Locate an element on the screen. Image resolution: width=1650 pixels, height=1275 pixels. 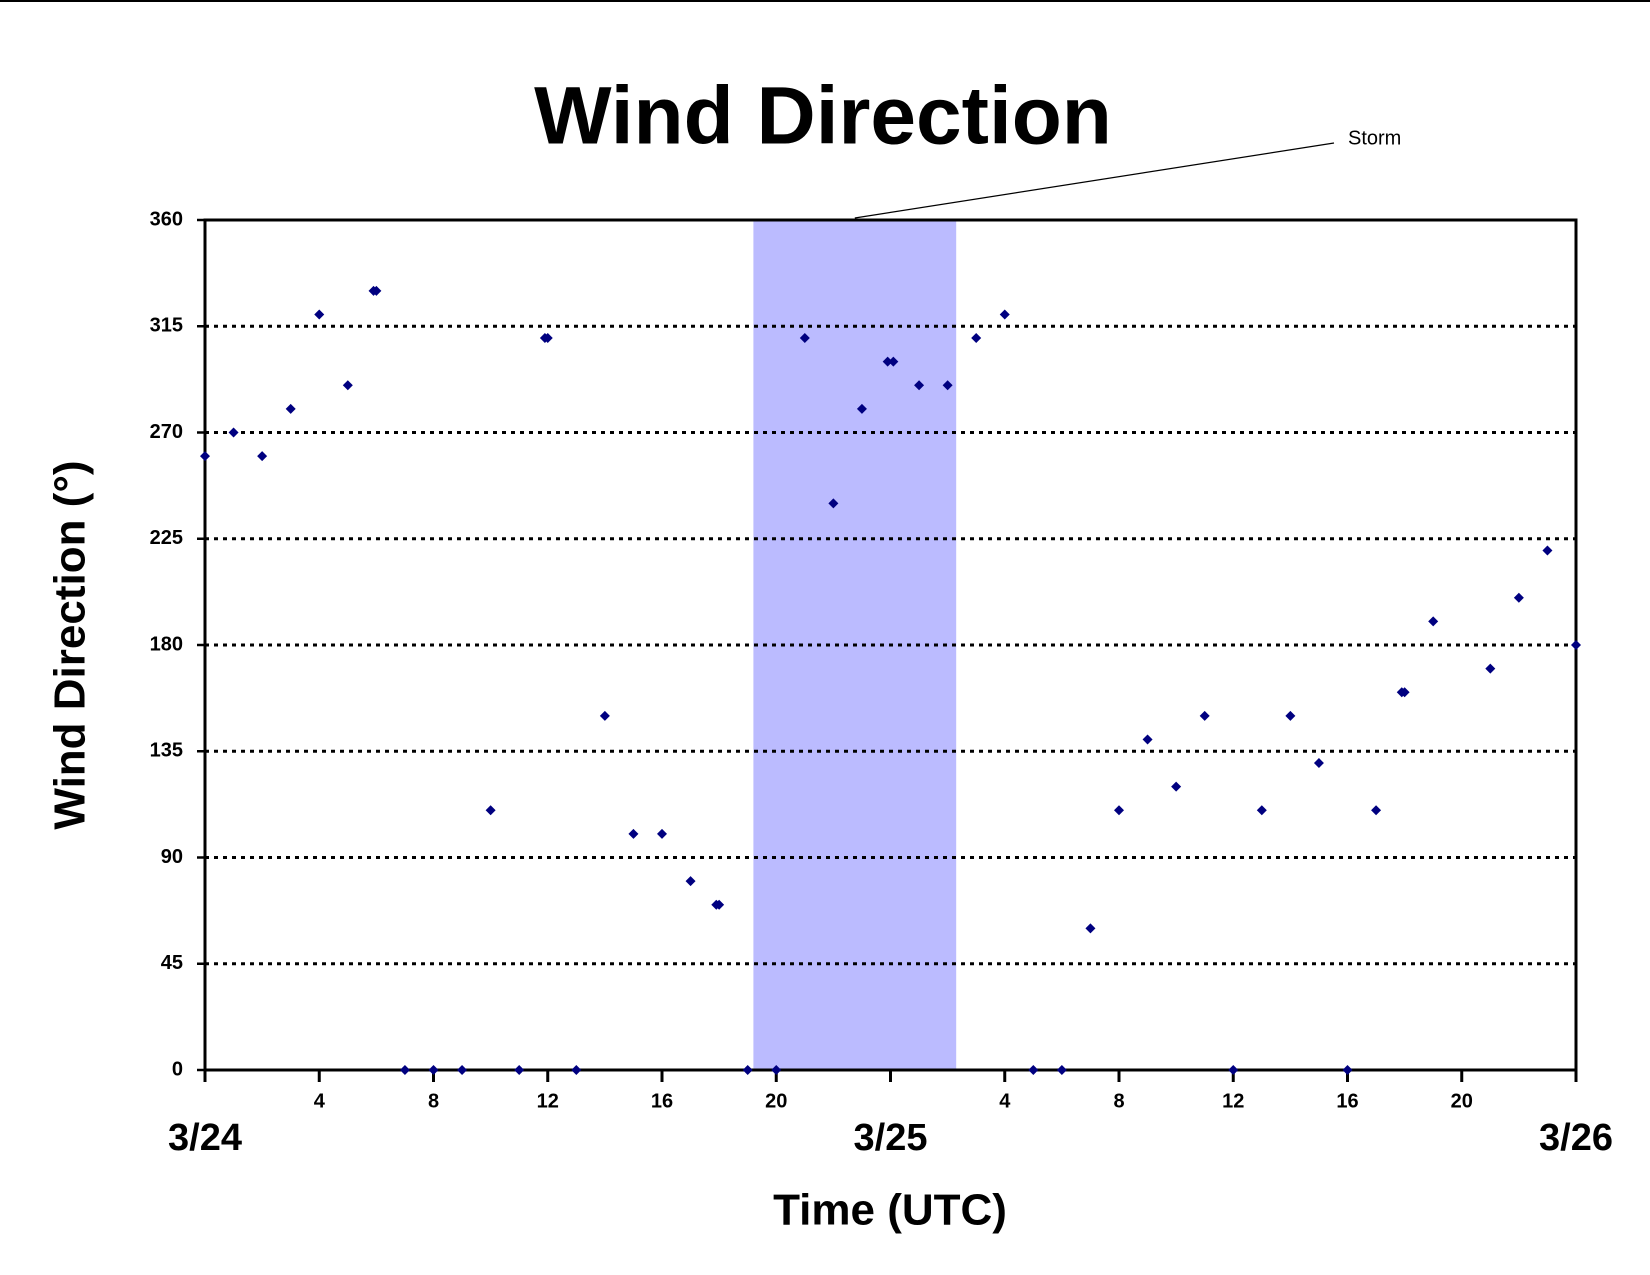
y-tick-label: 180 is located at coordinates (166, 644).